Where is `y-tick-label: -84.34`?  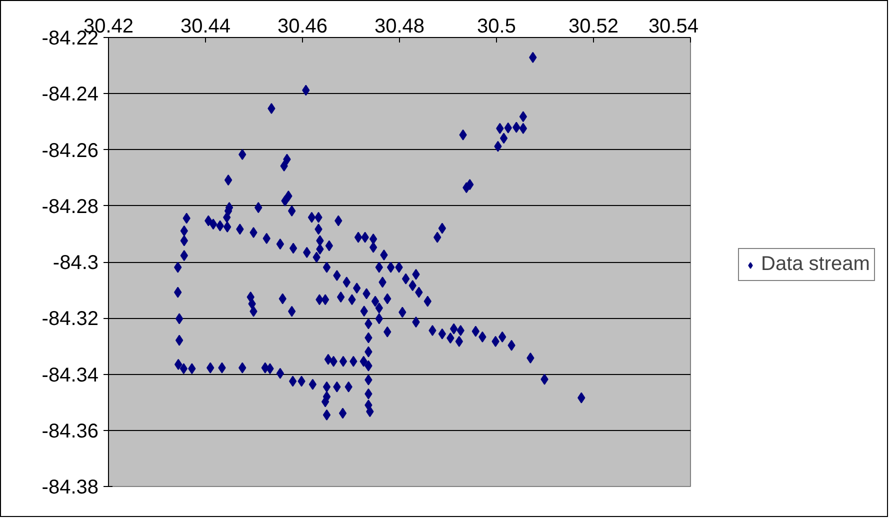
y-tick-label: -84.34 is located at coordinates (70, 375).